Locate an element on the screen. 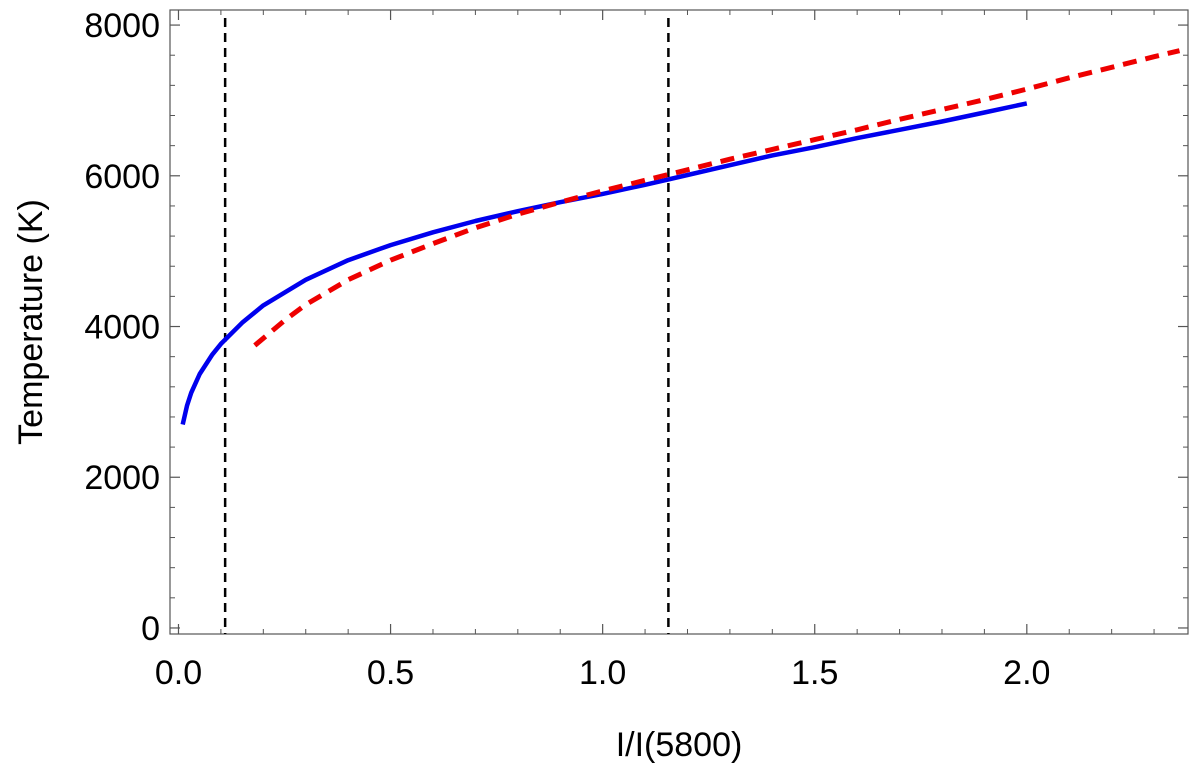  x-tick-label: 1.5 is located at coordinates (814, 673).